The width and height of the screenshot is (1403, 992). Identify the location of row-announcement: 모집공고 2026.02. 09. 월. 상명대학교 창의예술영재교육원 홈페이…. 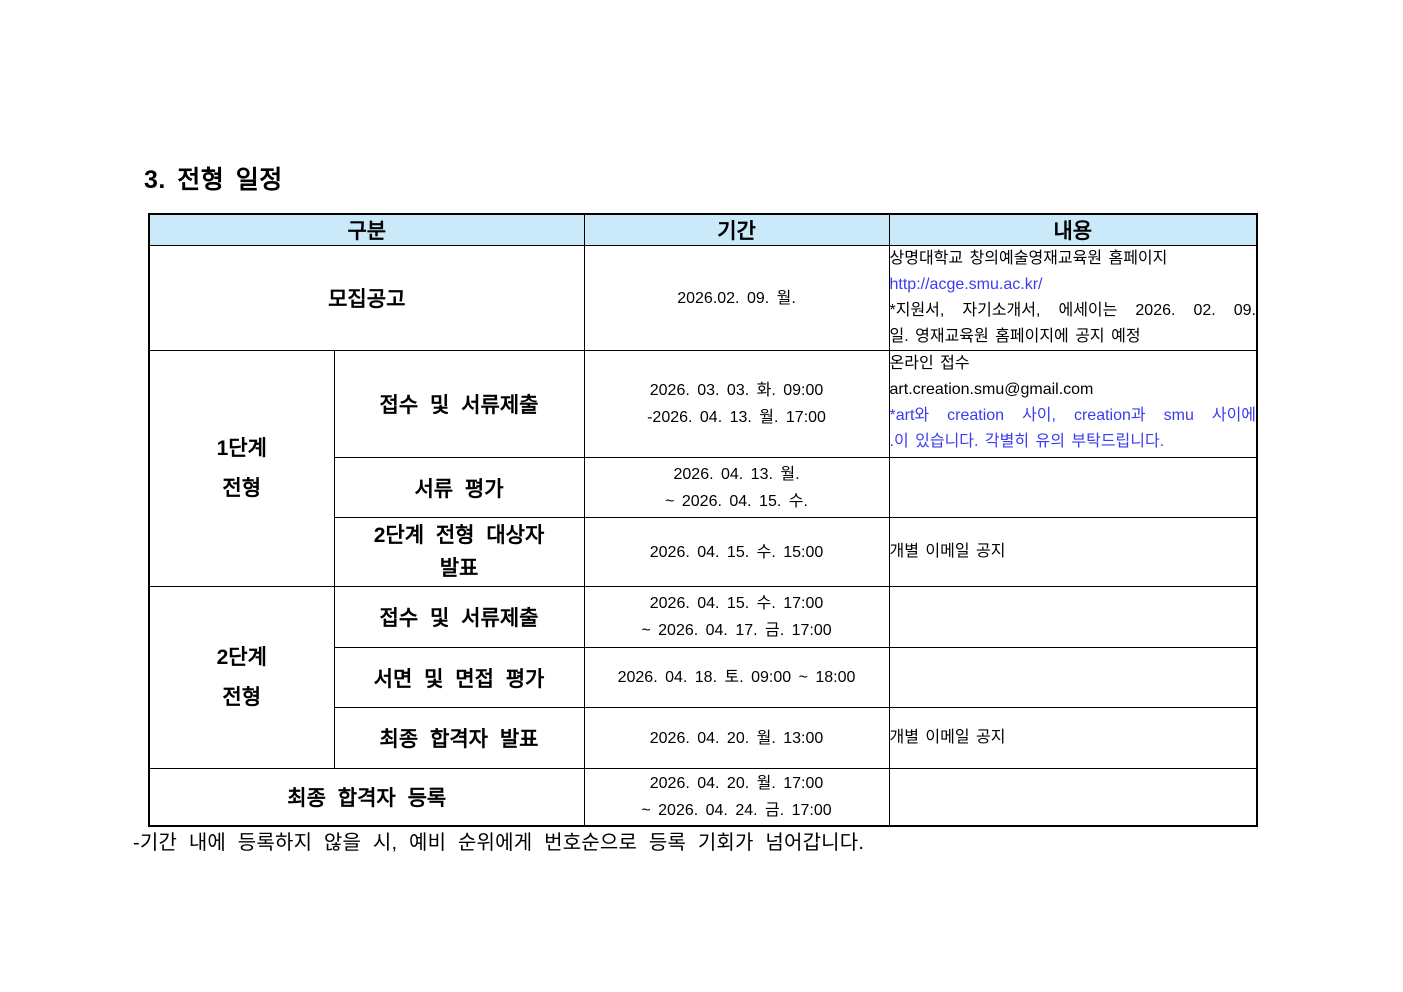
(703, 298).